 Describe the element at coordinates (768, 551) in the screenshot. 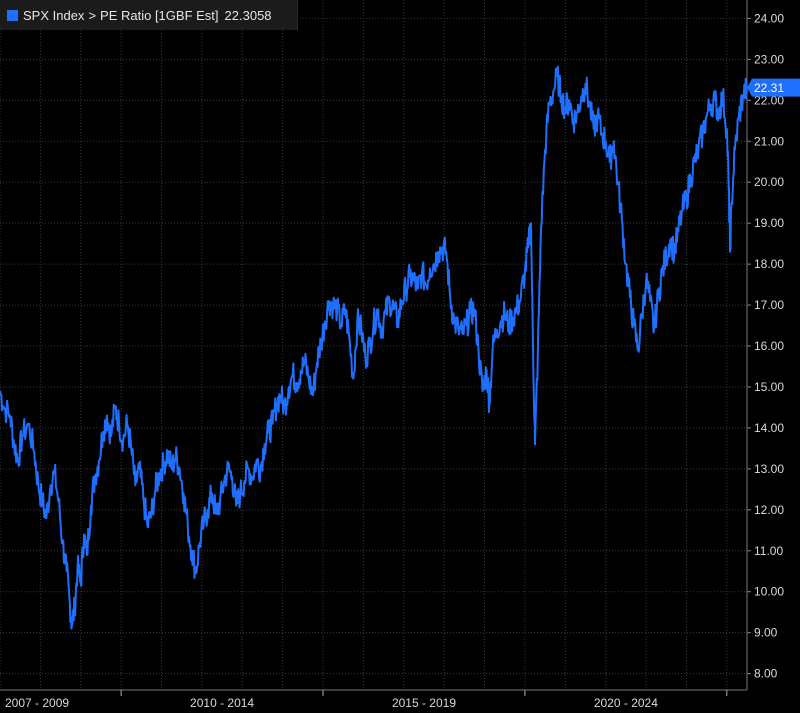

I see `y-tick-label: 11.00` at that location.